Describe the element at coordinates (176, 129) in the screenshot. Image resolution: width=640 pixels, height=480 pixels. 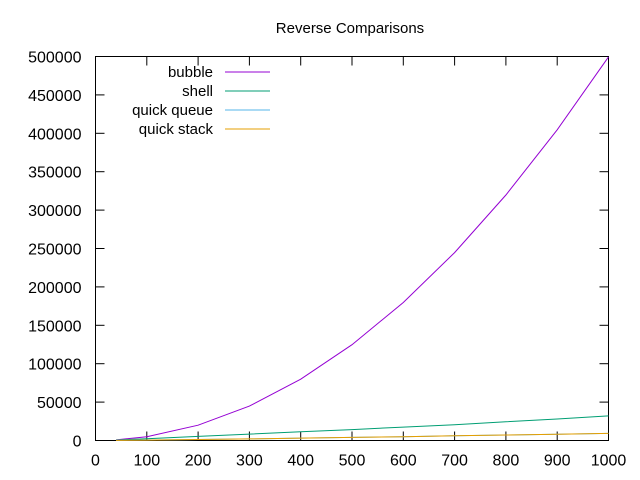
I see `legend-label: quick stack` at that location.